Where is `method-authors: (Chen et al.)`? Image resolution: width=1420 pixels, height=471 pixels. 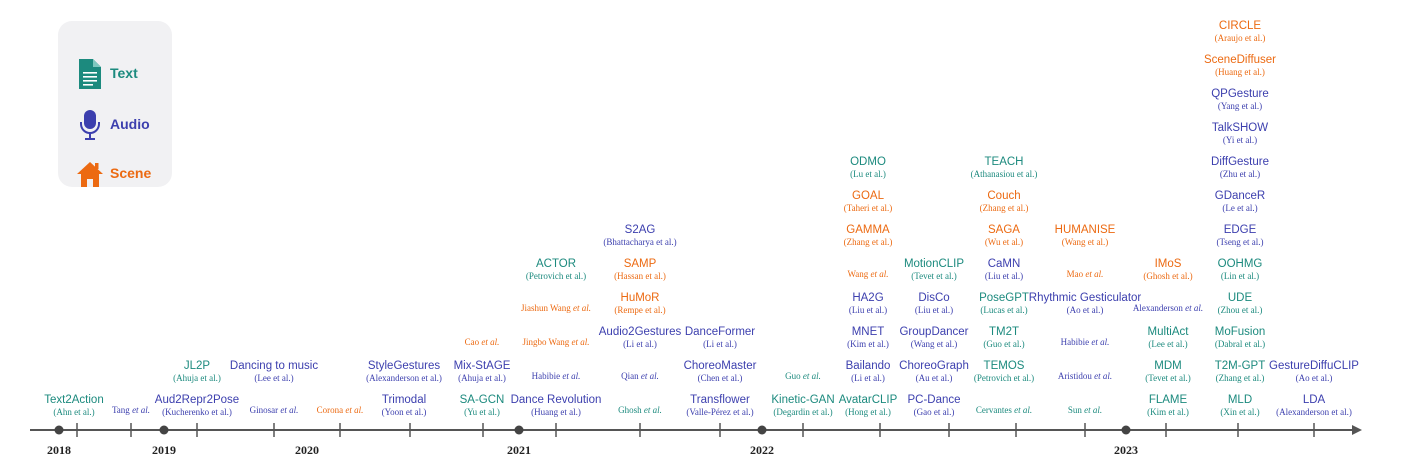
method-authors: (Chen et al.) is located at coordinates (720, 378).